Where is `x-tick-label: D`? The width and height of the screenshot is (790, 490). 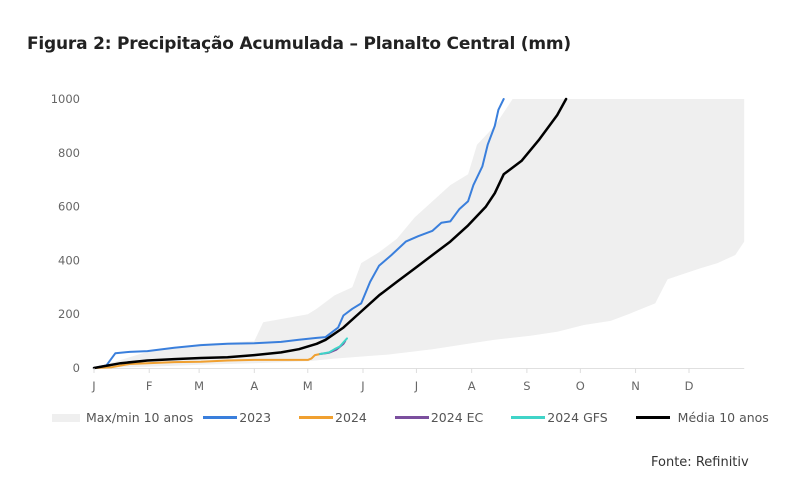
x-tick-label: D is located at coordinates (689, 386).